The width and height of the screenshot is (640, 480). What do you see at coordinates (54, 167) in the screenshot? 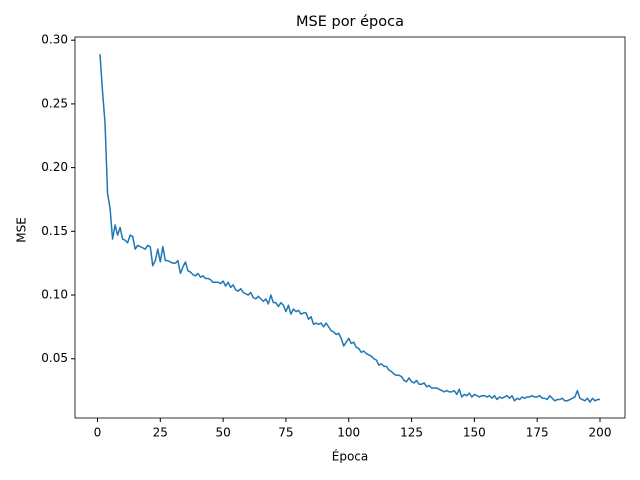
I see `y-tick-label: 0.20` at bounding box center [54, 167].